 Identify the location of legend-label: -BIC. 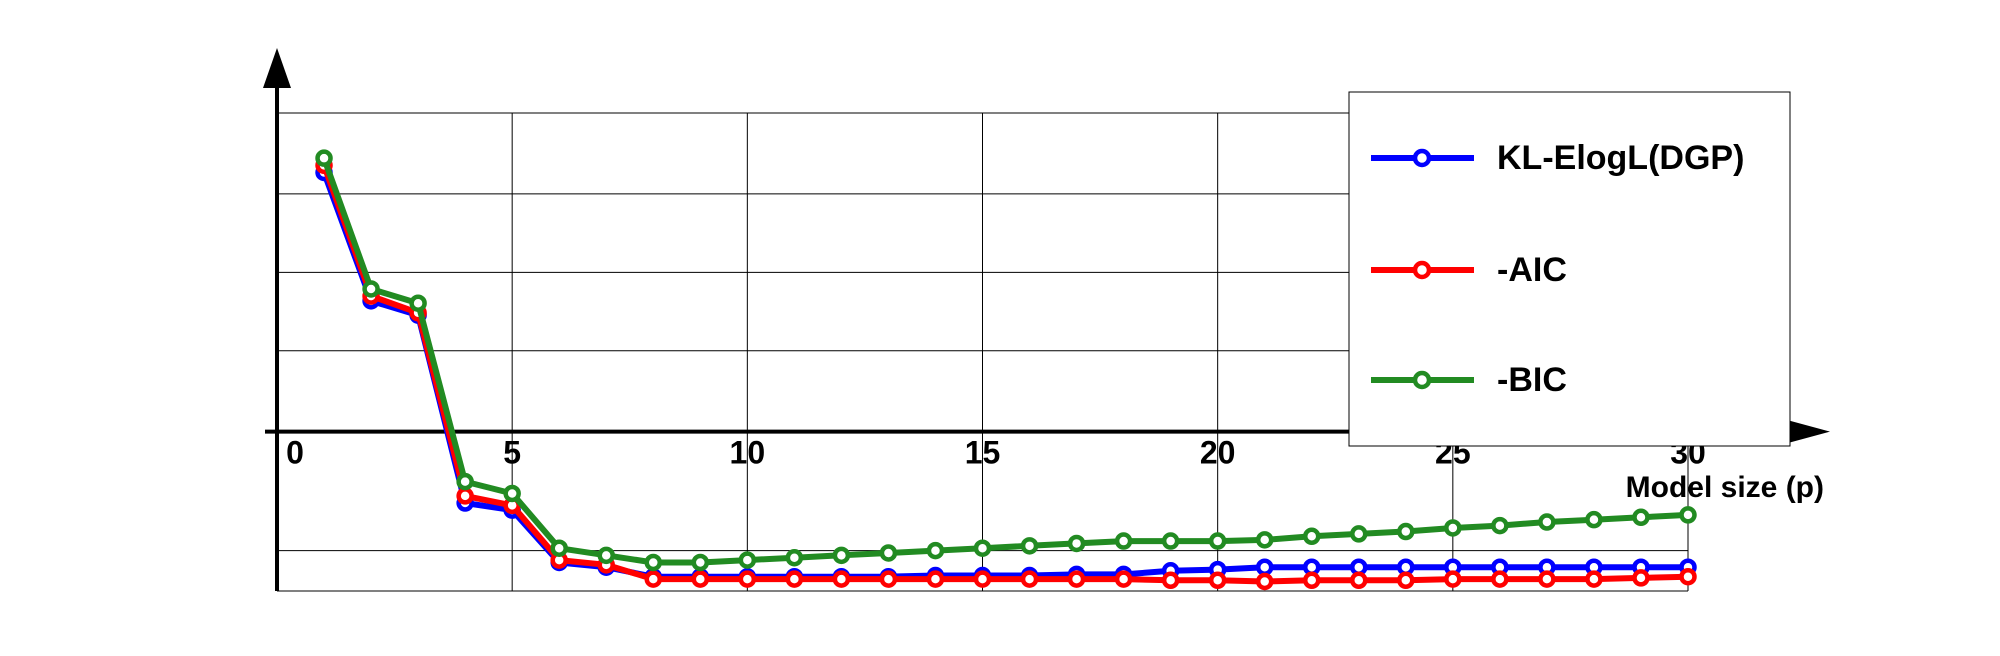
(1532, 380).